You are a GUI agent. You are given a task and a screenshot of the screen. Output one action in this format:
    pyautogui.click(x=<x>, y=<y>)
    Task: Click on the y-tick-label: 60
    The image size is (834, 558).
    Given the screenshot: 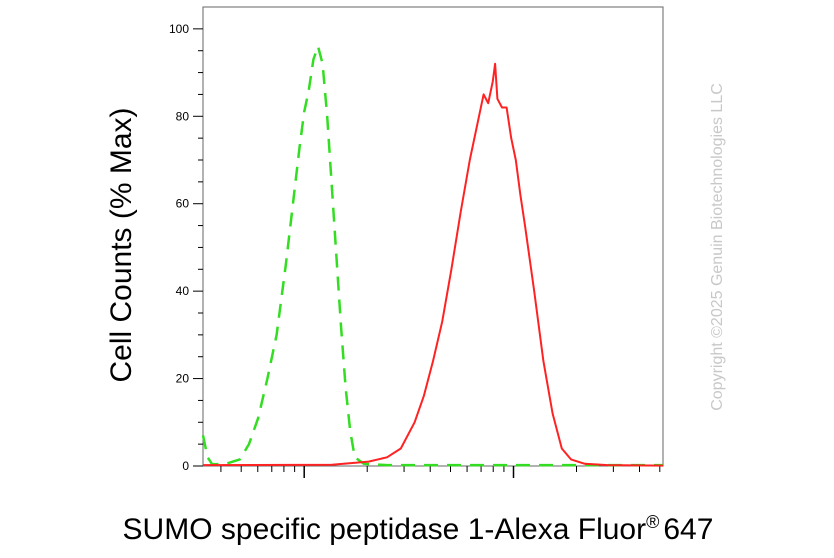 What is the action you would take?
    pyautogui.click(x=183, y=204)
    